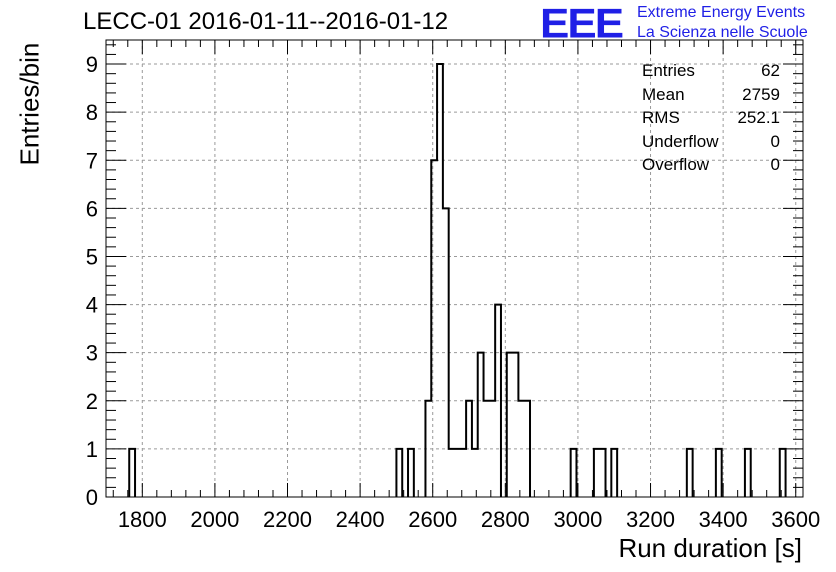 The height and width of the screenshot is (572, 836). I want to click on stat-label: Mean, so click(663, 94).